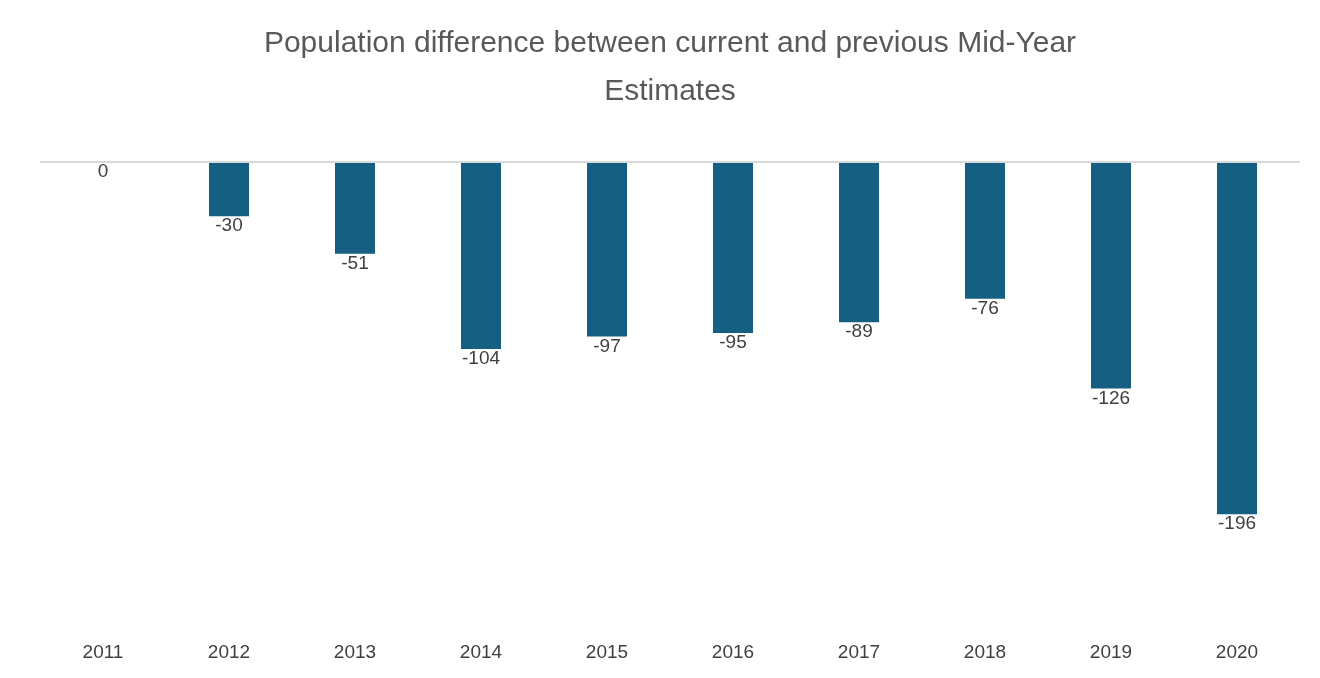 The width and height of the screenshot is (1320, 678). I want to click on data-label: 0, so click(103, 171).